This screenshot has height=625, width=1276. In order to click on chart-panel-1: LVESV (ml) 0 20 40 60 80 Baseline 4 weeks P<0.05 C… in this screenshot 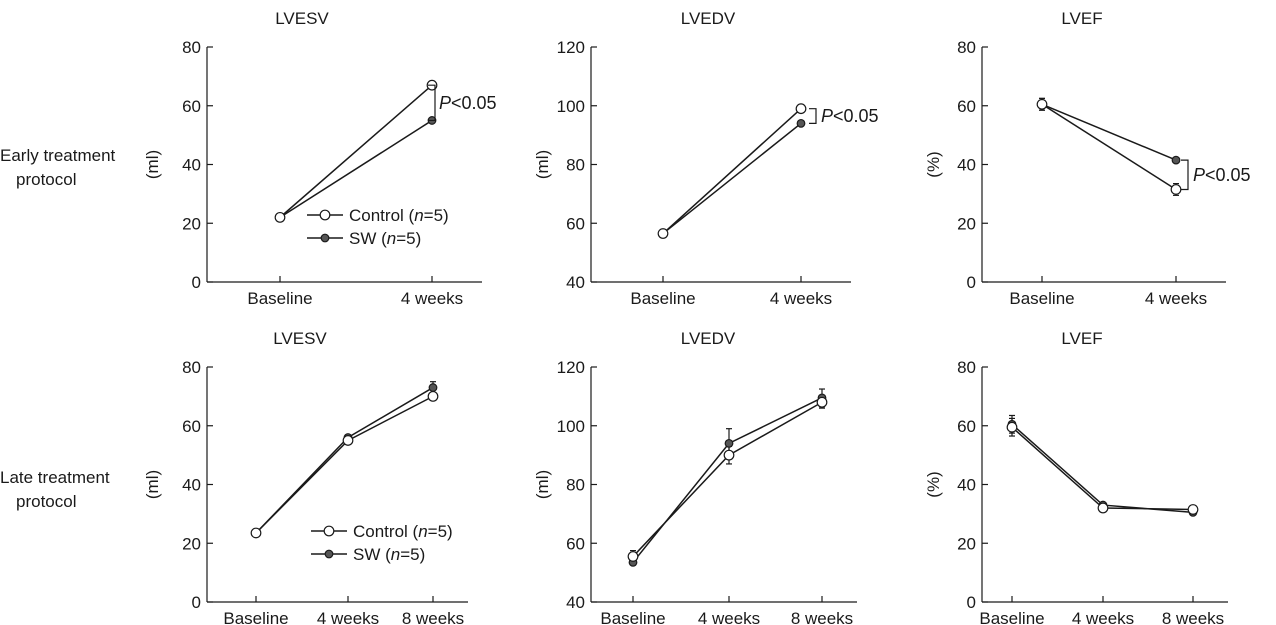, I will do `click(320, 158)`.